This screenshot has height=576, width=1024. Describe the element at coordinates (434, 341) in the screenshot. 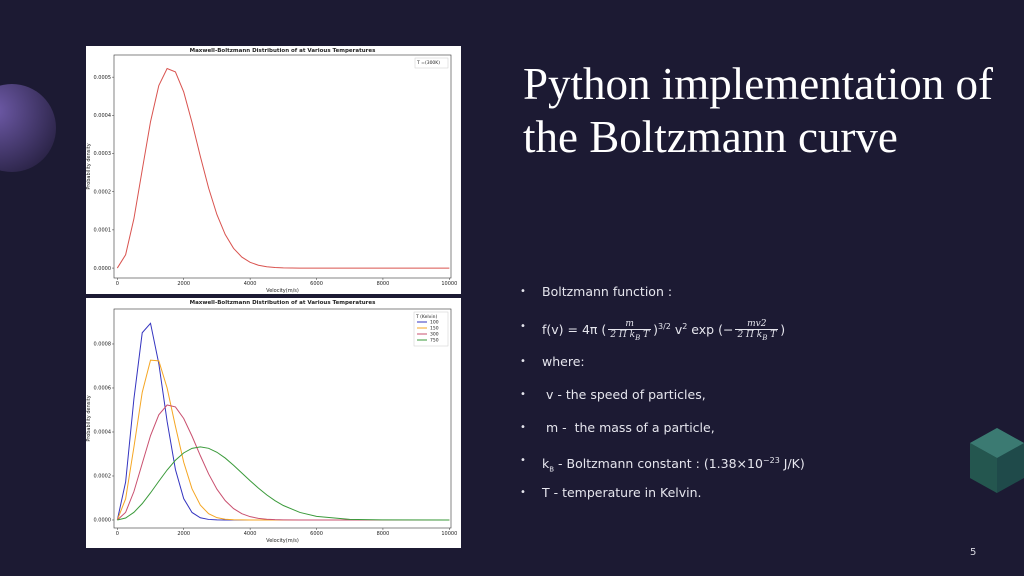

I see `legend-label: 750` at that location.